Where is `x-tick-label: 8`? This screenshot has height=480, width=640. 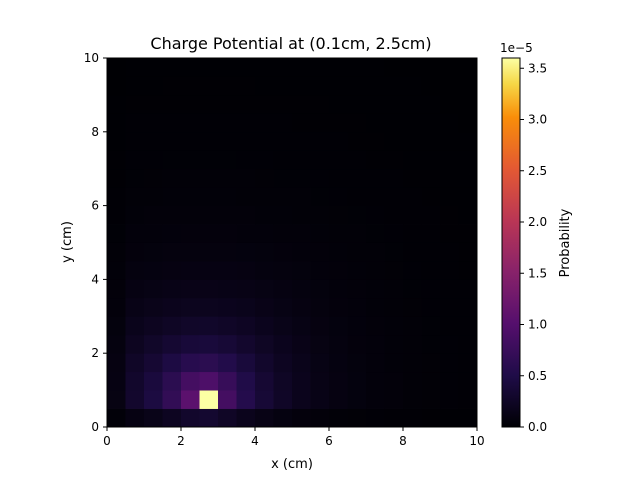
x-tick-label: 8 is located at coordinates (403, 441).